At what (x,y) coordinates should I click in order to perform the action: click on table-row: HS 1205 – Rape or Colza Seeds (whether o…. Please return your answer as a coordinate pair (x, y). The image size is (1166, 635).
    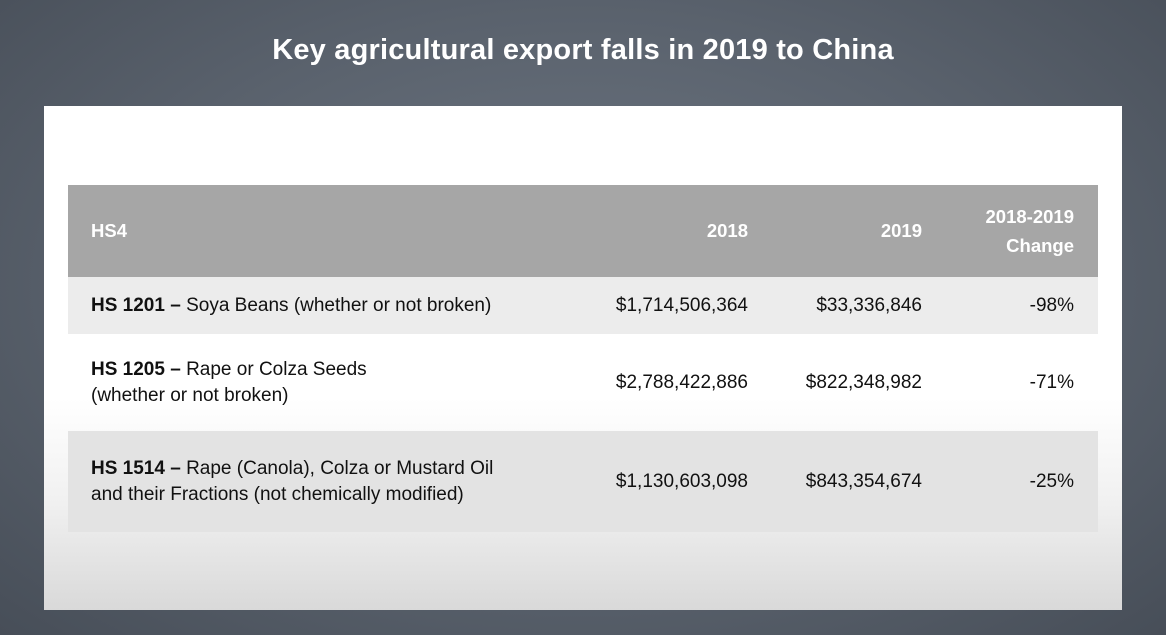
    Looking at the image, I should click on (583, 382).